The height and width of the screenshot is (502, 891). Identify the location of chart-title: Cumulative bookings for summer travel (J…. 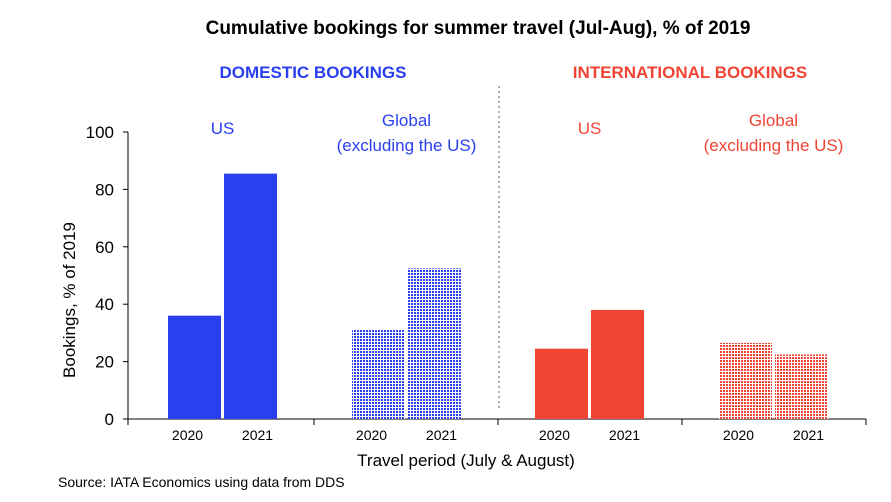
(478, 28).